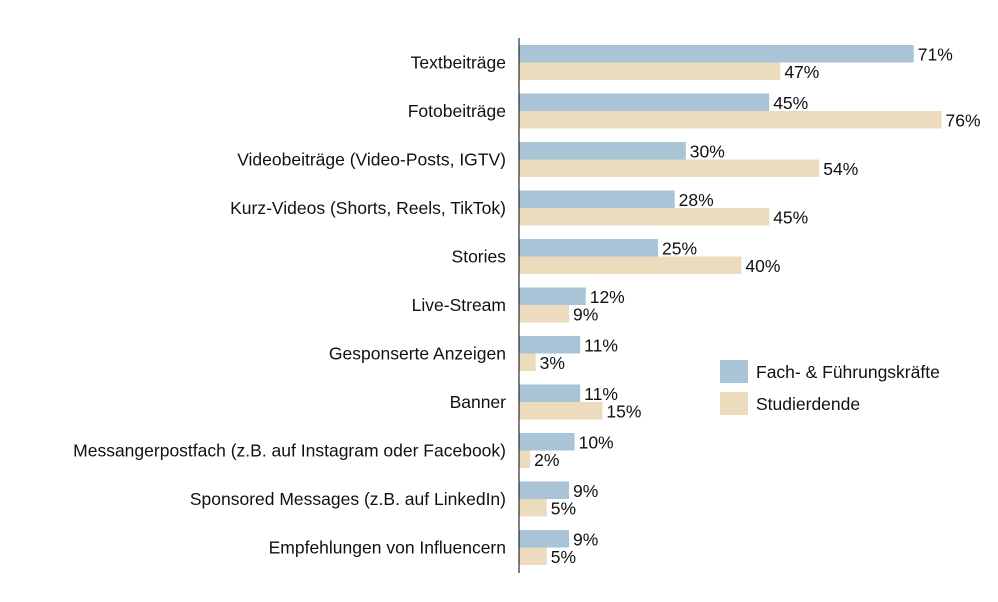 Image resolution: width=998 pixels, height=602 pixels. Describe the element at coordinates (348, 499) in the screenshot. I see `category-label: Sponsored Messages (z.B. auf LinkedIn)` at that location.